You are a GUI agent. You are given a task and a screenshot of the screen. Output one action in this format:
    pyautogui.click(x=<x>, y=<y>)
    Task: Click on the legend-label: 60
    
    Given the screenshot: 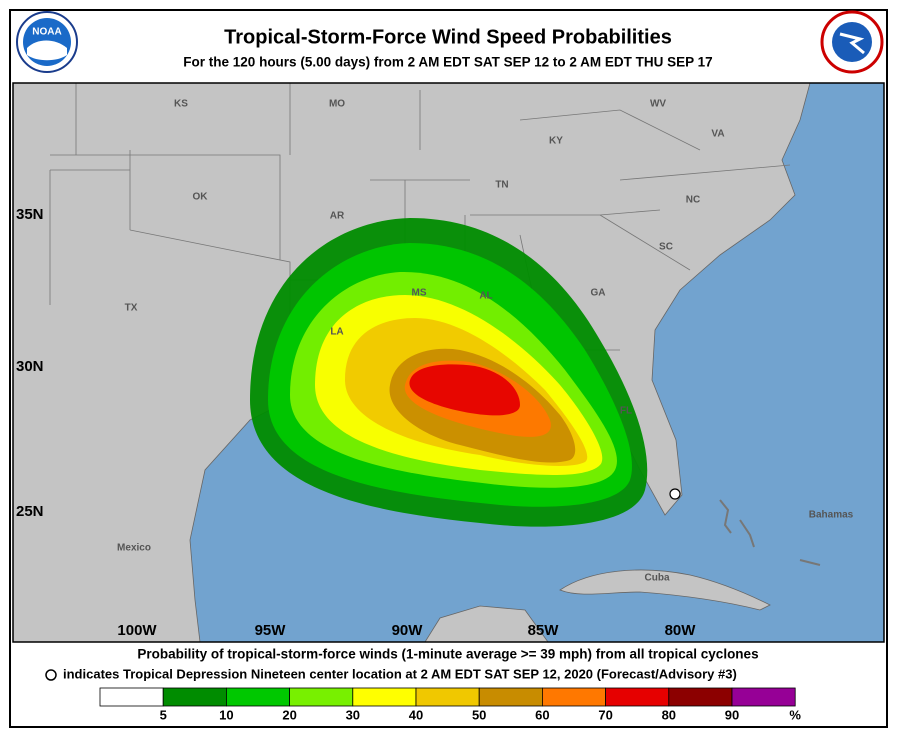 What is the action you would take?
    pyautogui.click(x=542, y=714)
    